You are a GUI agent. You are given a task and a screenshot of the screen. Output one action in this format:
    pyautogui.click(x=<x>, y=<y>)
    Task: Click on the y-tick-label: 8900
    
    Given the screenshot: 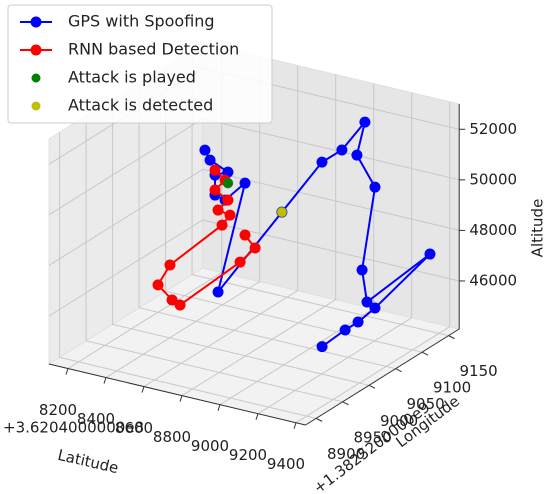 What is the action you would take?
    pyautogui.click(x=346, y=454)
    